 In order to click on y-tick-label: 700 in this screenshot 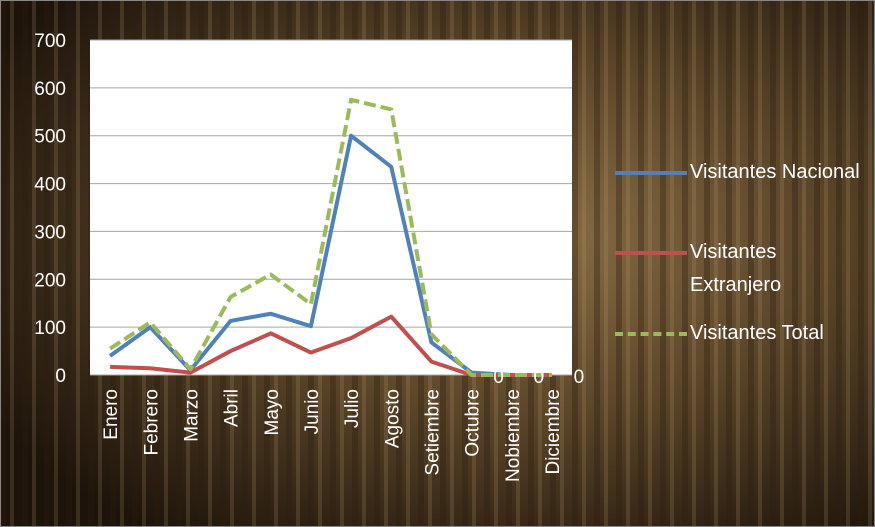, I will do `click(50, 41)`.